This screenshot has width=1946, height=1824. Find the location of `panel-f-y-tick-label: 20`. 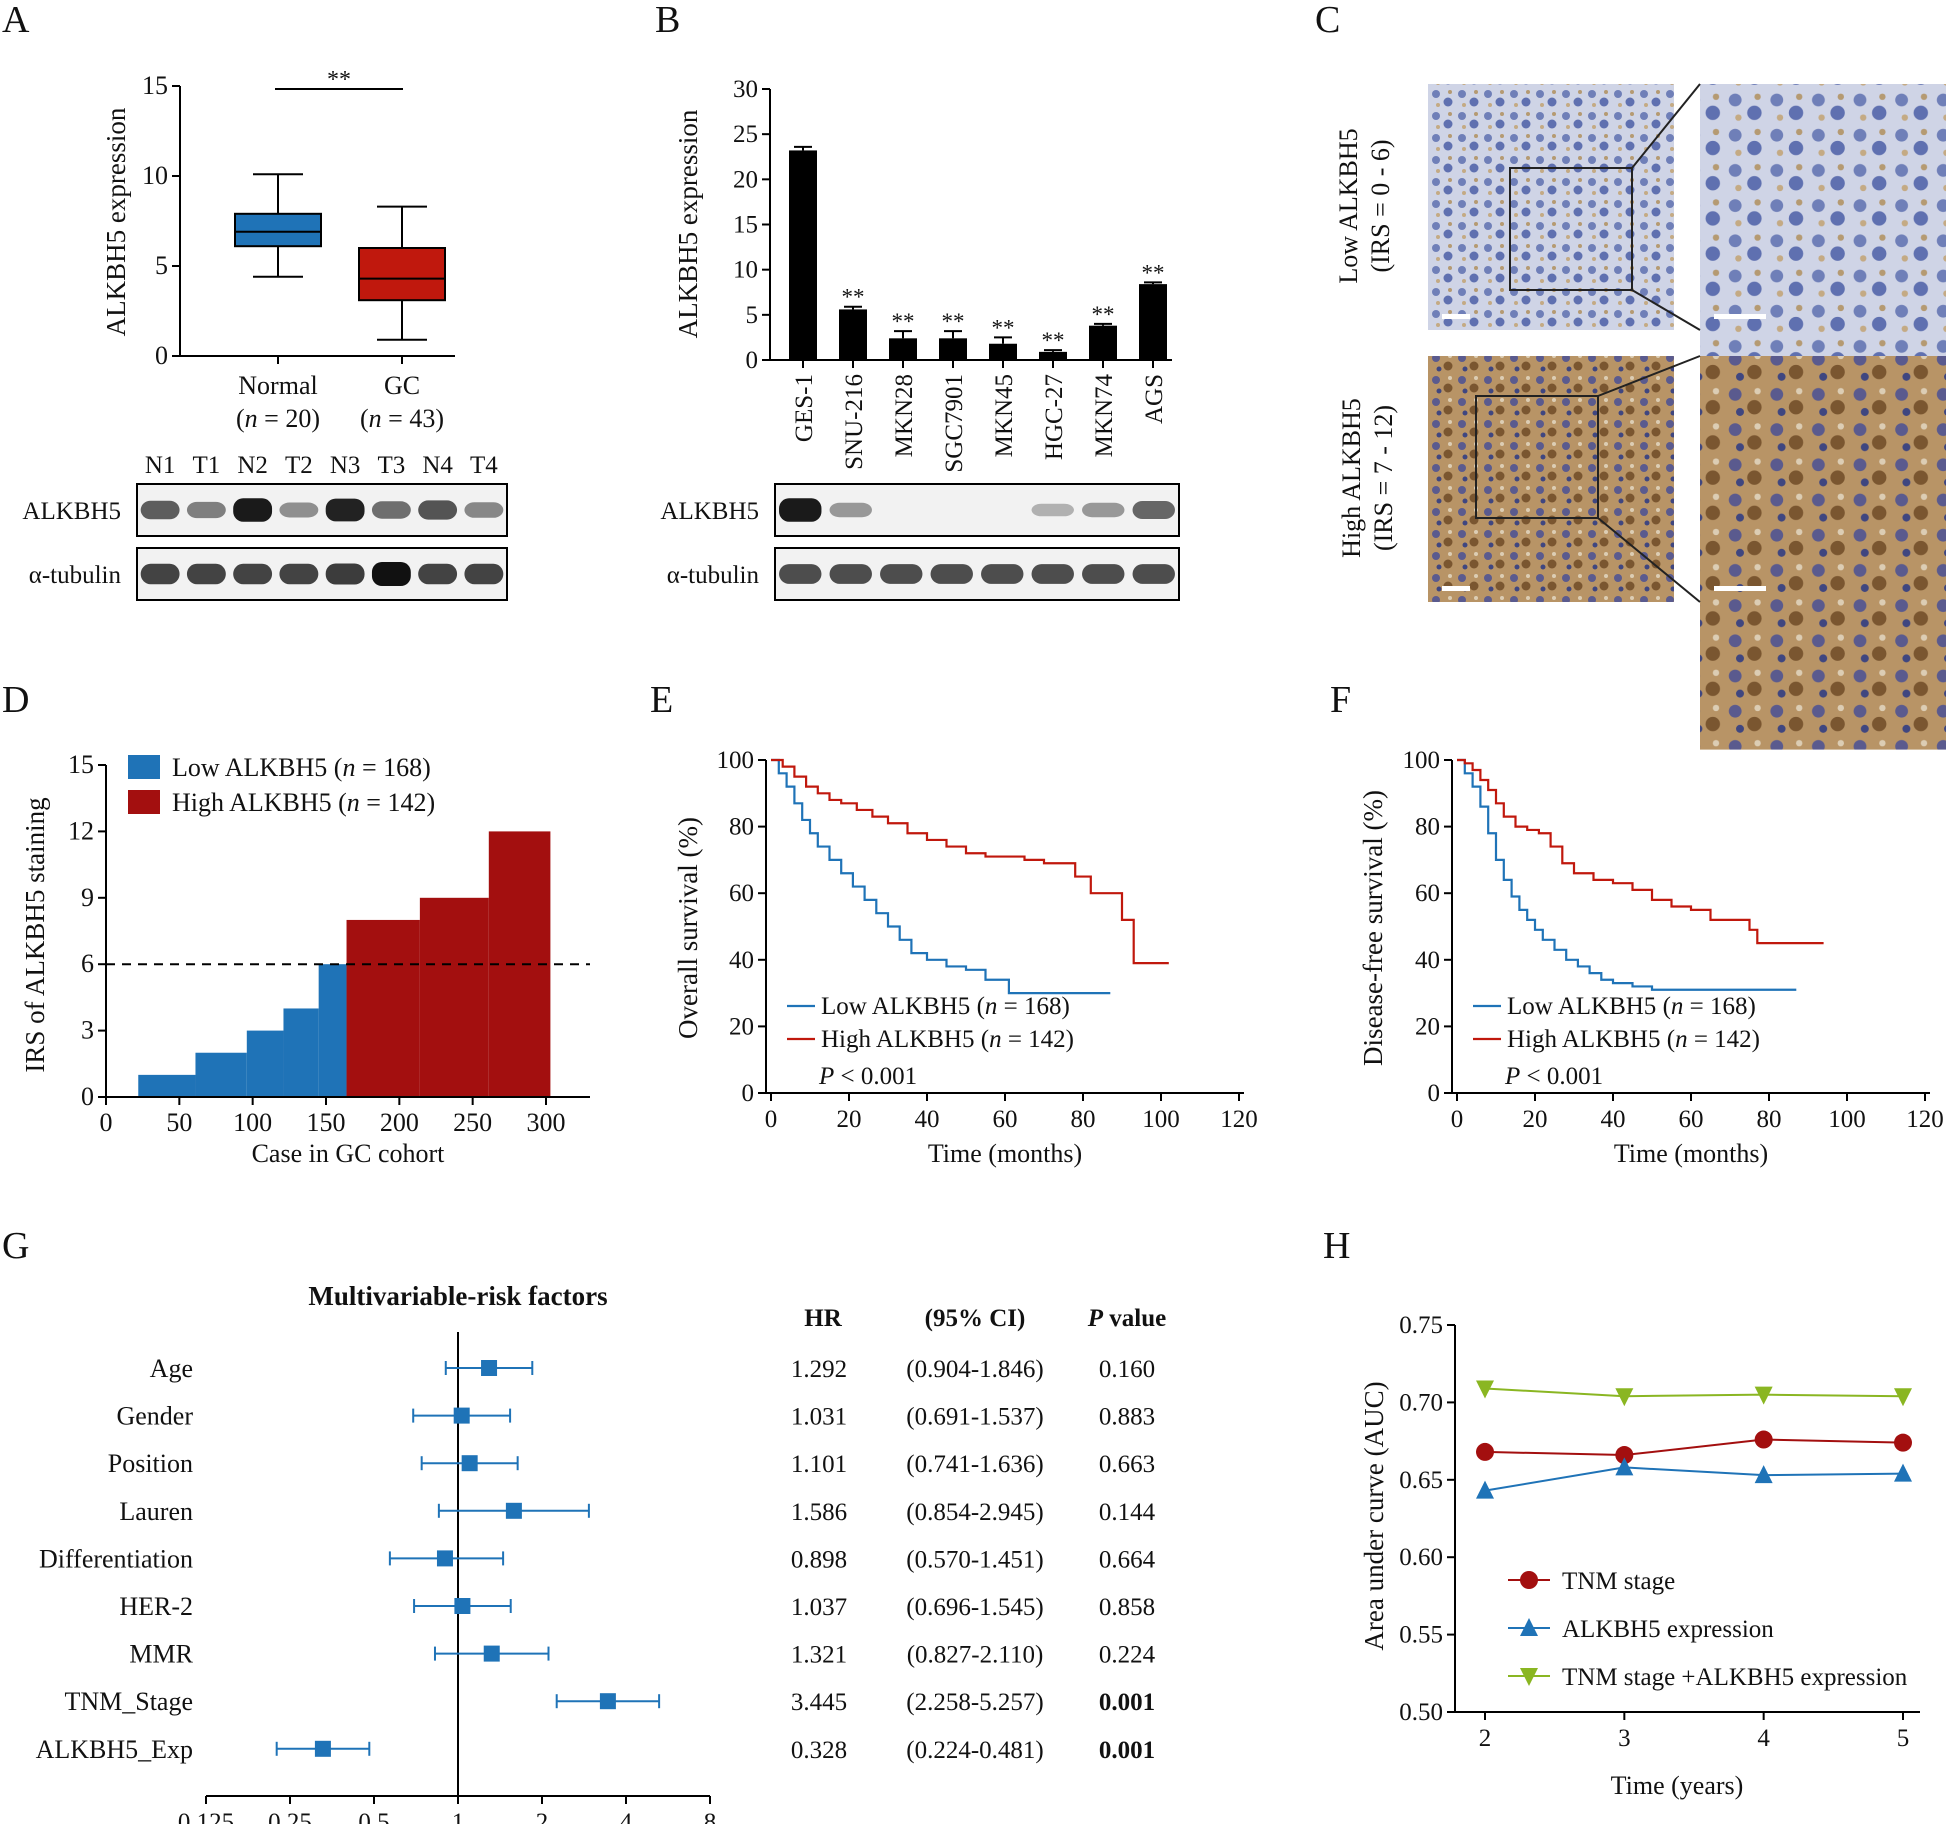

panel-f-y-tick-label: 20 is located at coordinates (1427, 1026).